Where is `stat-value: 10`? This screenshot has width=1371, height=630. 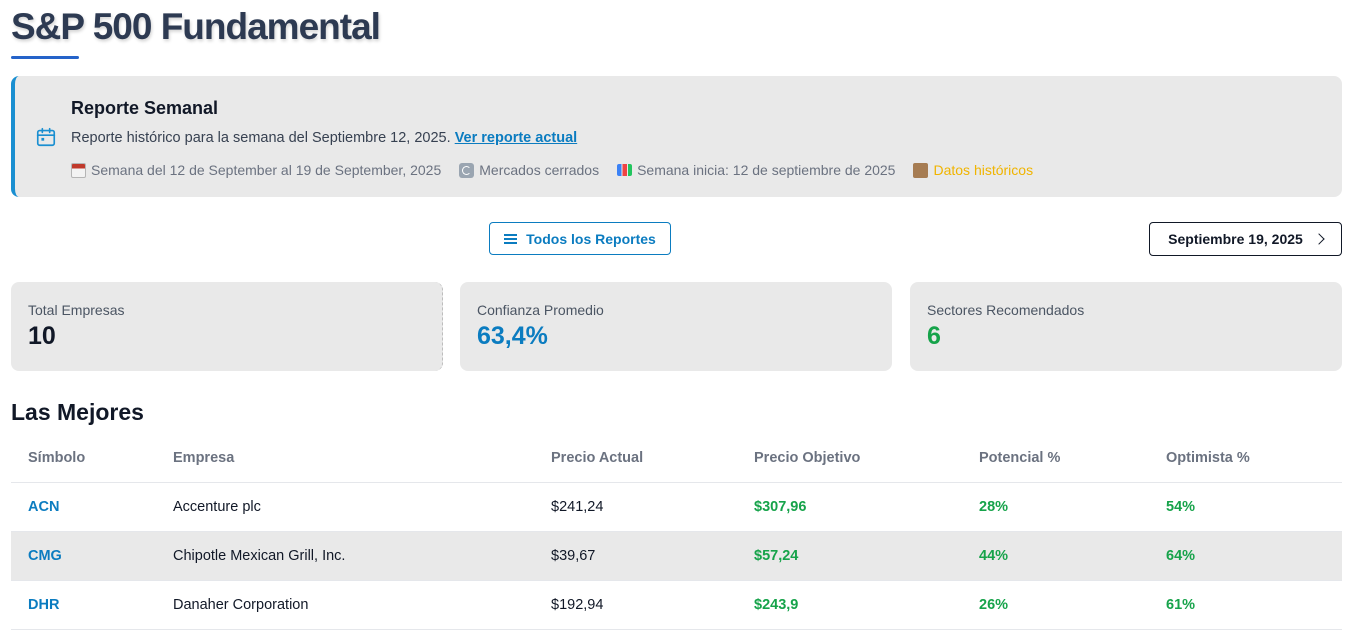
stat-value: 10 is located at coordinates (42, 336).